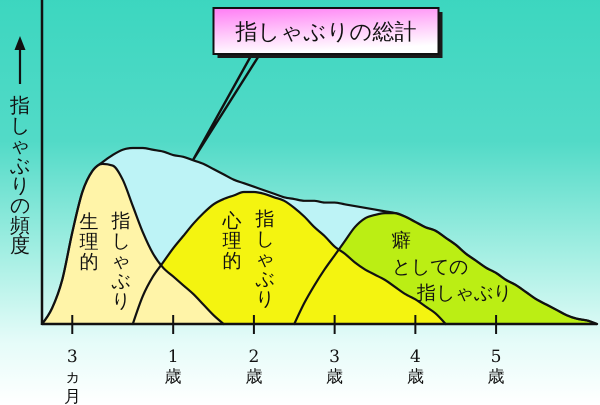 Image resolution: width=600 pixels, height=405 pixels. What do you see at coordinates (89, 241) in the screenshot?
I see `series-name: 生理的` at bounding box center [89, 241].